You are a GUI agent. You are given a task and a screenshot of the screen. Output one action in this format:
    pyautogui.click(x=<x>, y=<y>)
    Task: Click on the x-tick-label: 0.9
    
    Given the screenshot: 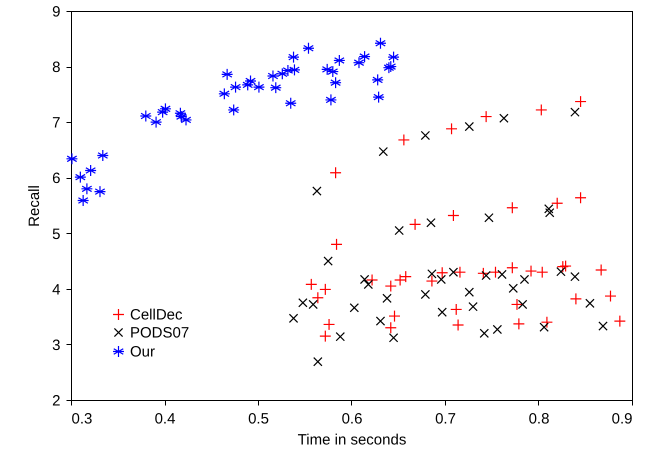 What is the action you would take?
    pyautogui.click(x=622, y=419)
    